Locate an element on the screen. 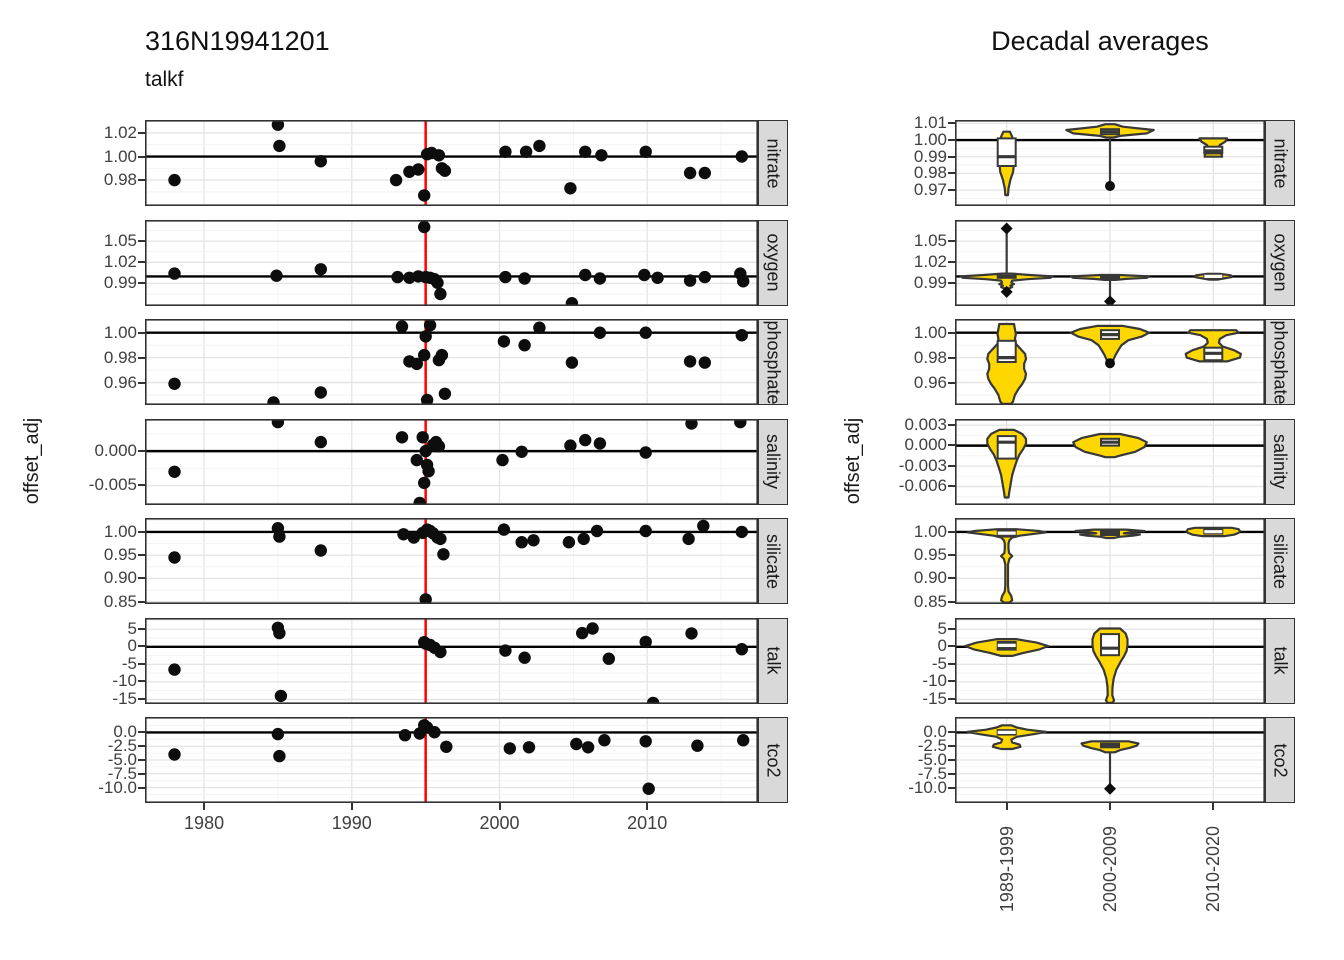 The height and width of the screenshot is (960, 1344). facet-panel-oxygen is located at coordinates (1110, 262).